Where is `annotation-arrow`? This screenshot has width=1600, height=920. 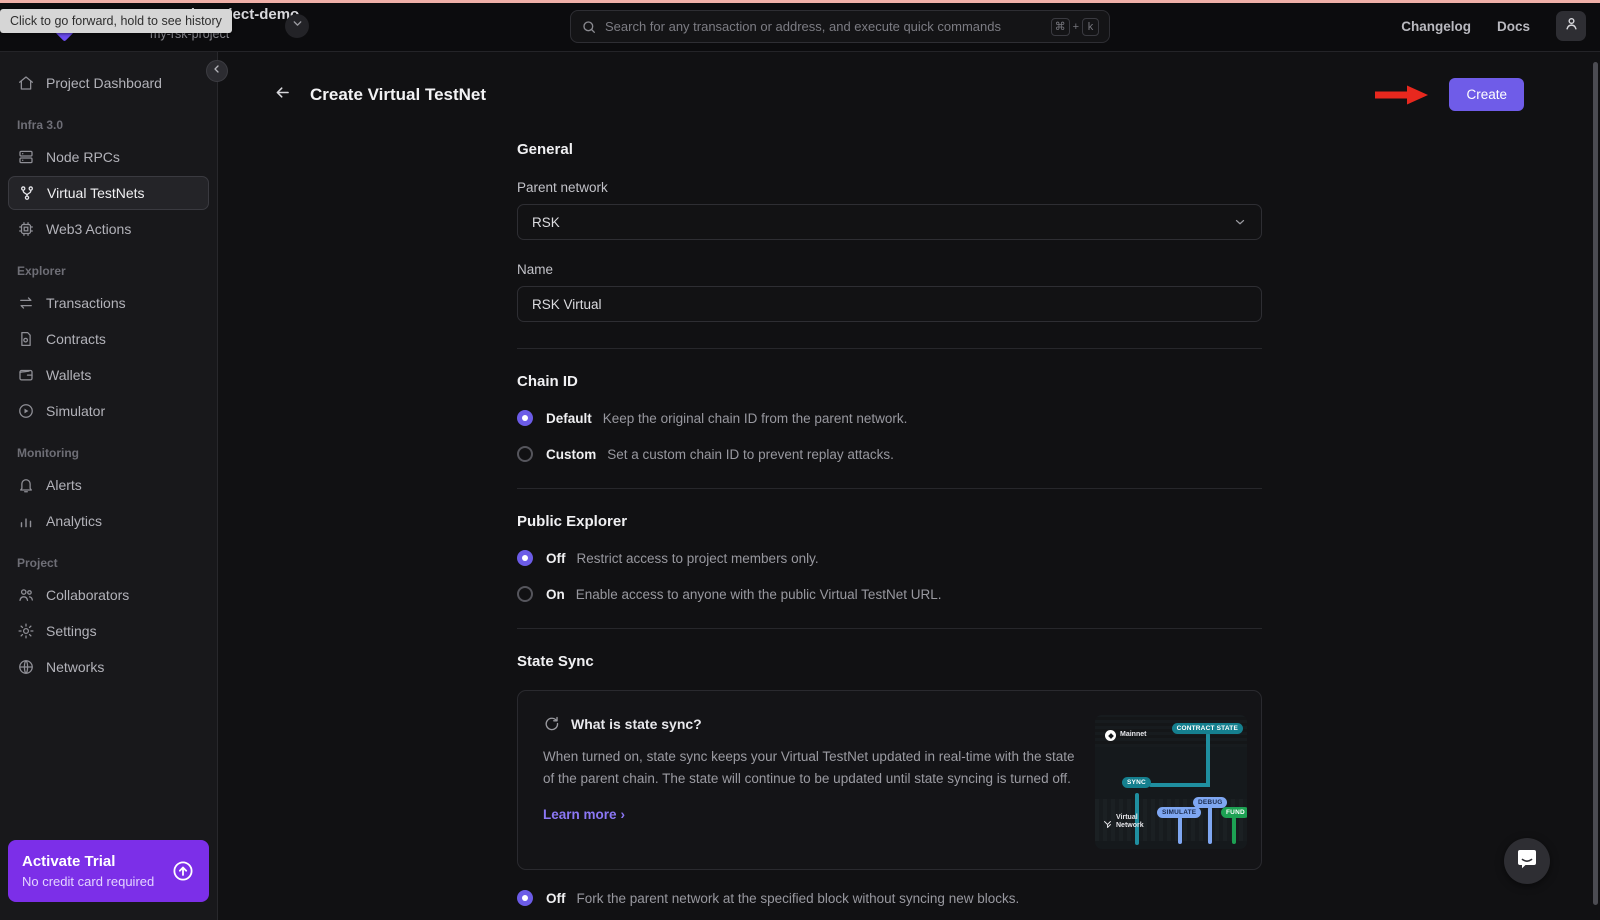
annotation-arrow is located at coordinates (1401, 95).